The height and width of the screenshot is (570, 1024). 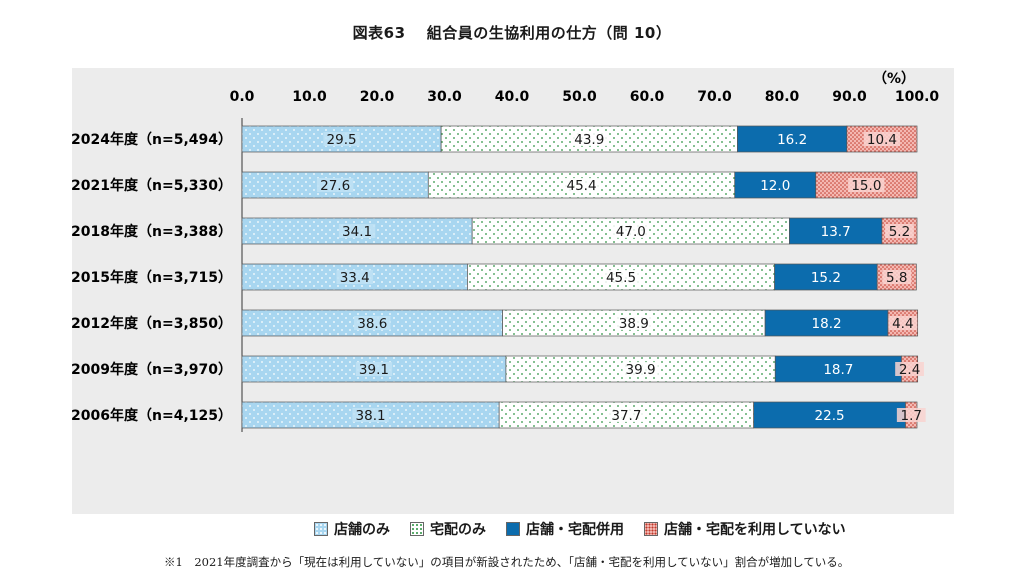 I want to click on data-label: 34.1, so click(x=357, y=232).